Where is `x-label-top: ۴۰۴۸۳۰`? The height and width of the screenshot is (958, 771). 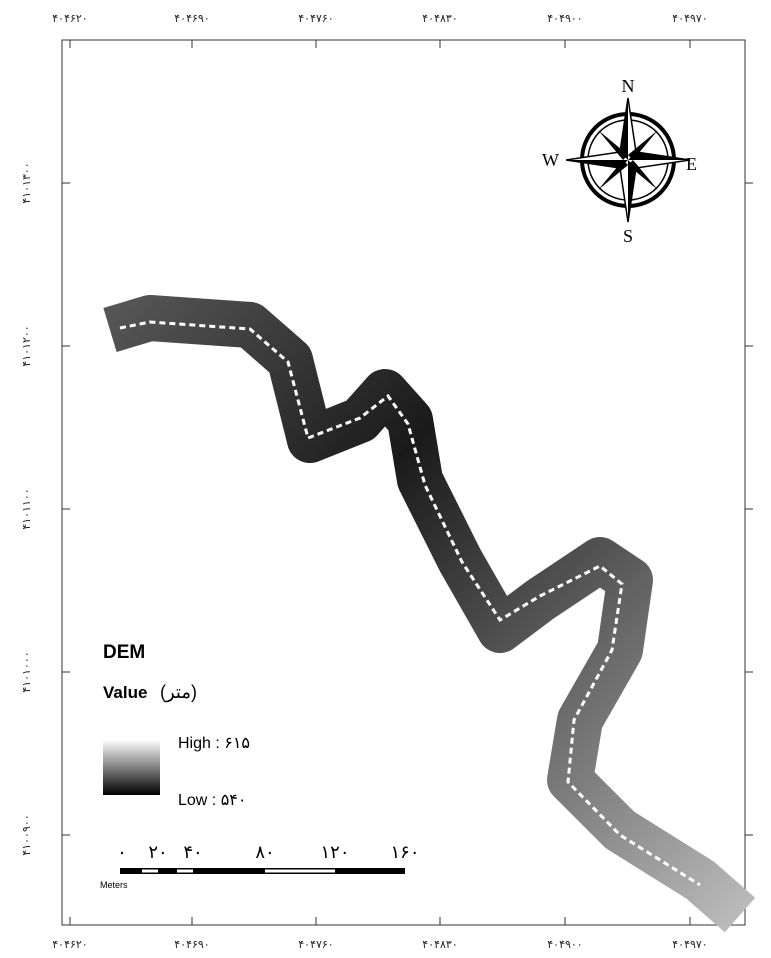
x-label-top: ۴۰۴۸۳۰ is located at coordinates (439, 18).